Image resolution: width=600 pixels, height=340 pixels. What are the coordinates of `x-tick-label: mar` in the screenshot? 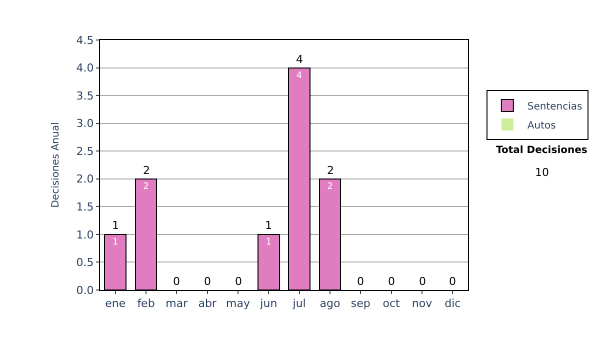 It's located at (177, 303).